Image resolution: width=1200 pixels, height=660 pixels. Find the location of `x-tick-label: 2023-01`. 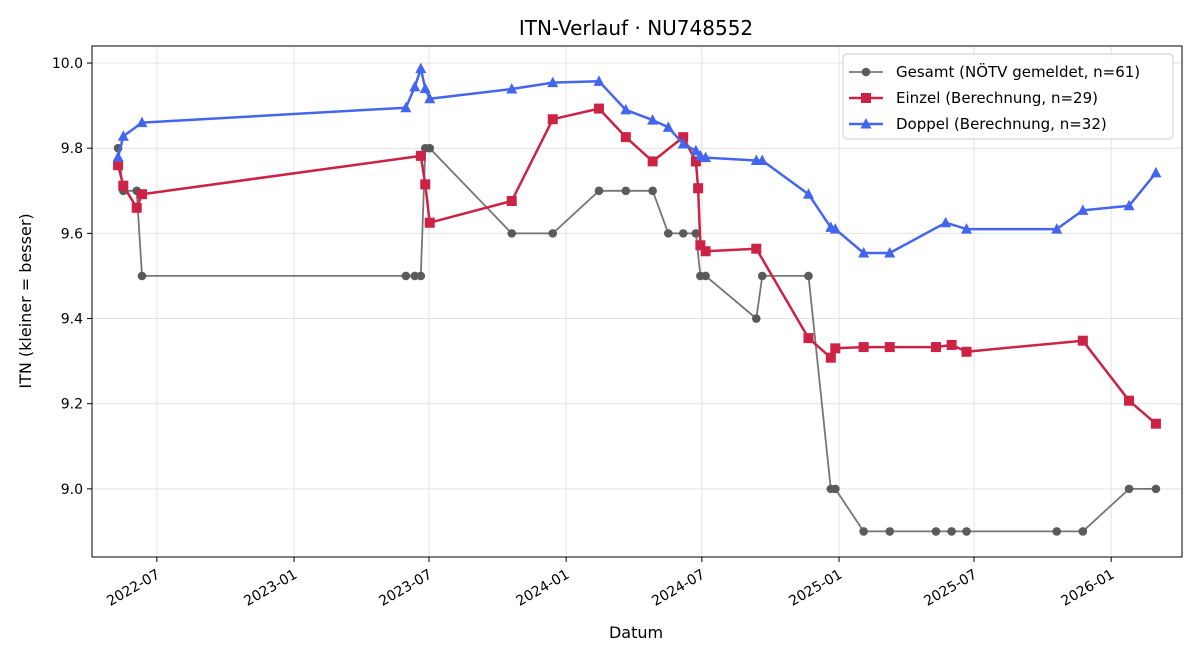

x-tick-label: 2023-01 is located at coordinates (270, 588).